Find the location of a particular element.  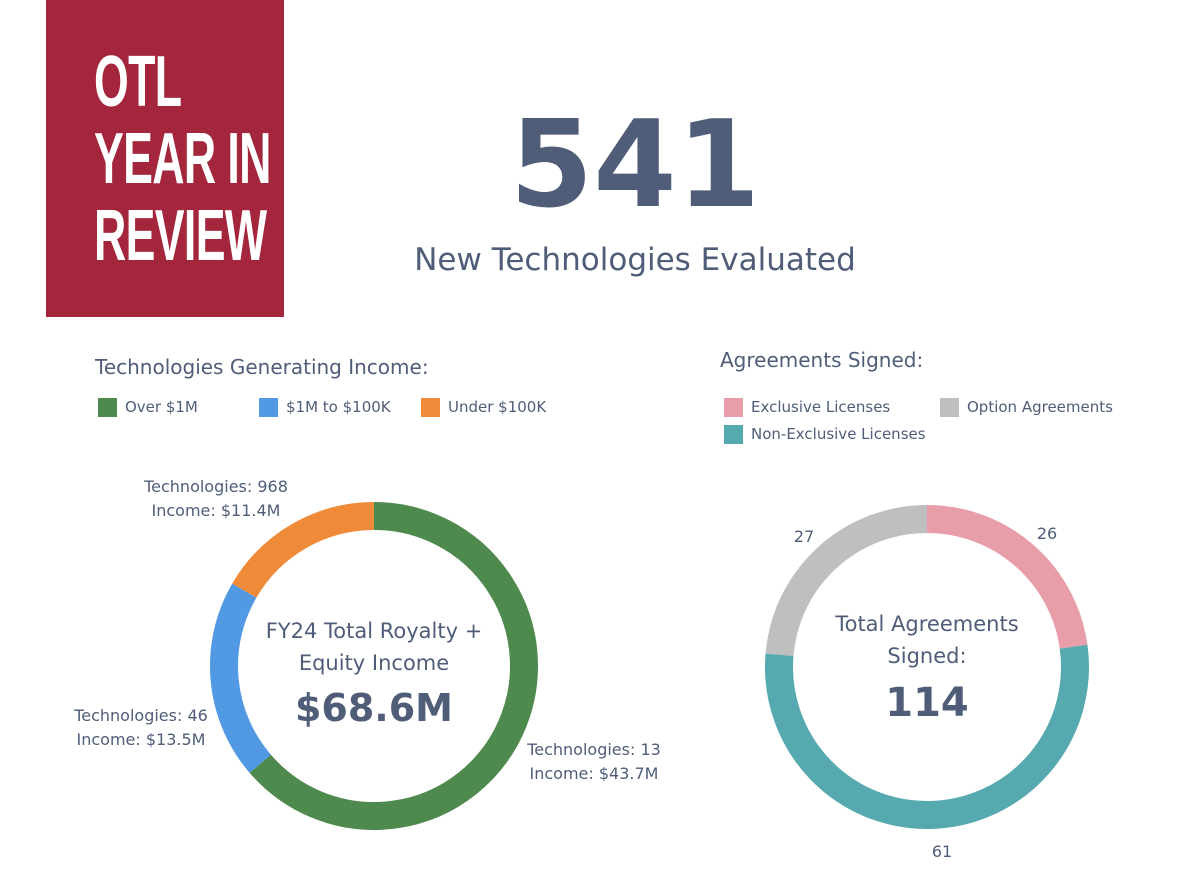

income-slice-1m-to-100k is located at coordinates (241, 678).